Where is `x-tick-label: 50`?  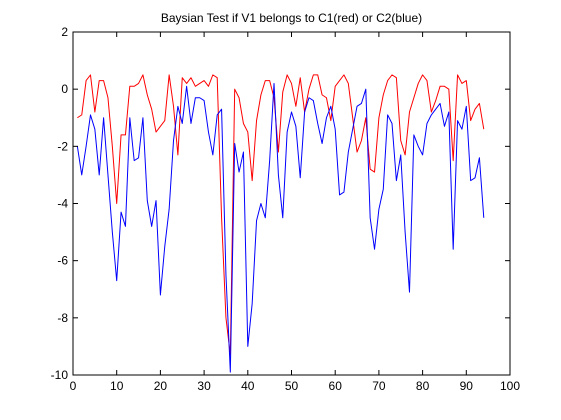
x-tick-label: 50 is located at coordinates (292, 386).